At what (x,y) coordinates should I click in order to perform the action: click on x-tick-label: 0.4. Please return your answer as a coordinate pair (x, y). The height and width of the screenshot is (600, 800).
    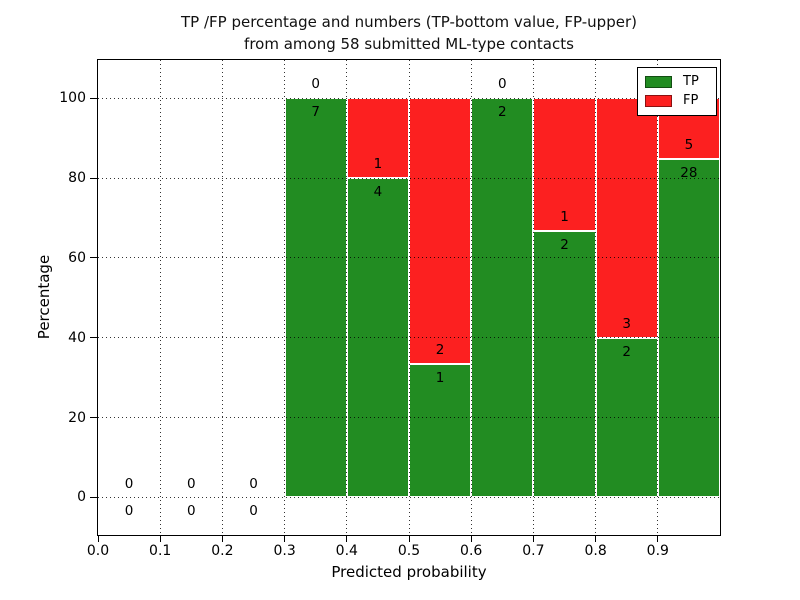
    Looking at the image, I should click on (346, 551).